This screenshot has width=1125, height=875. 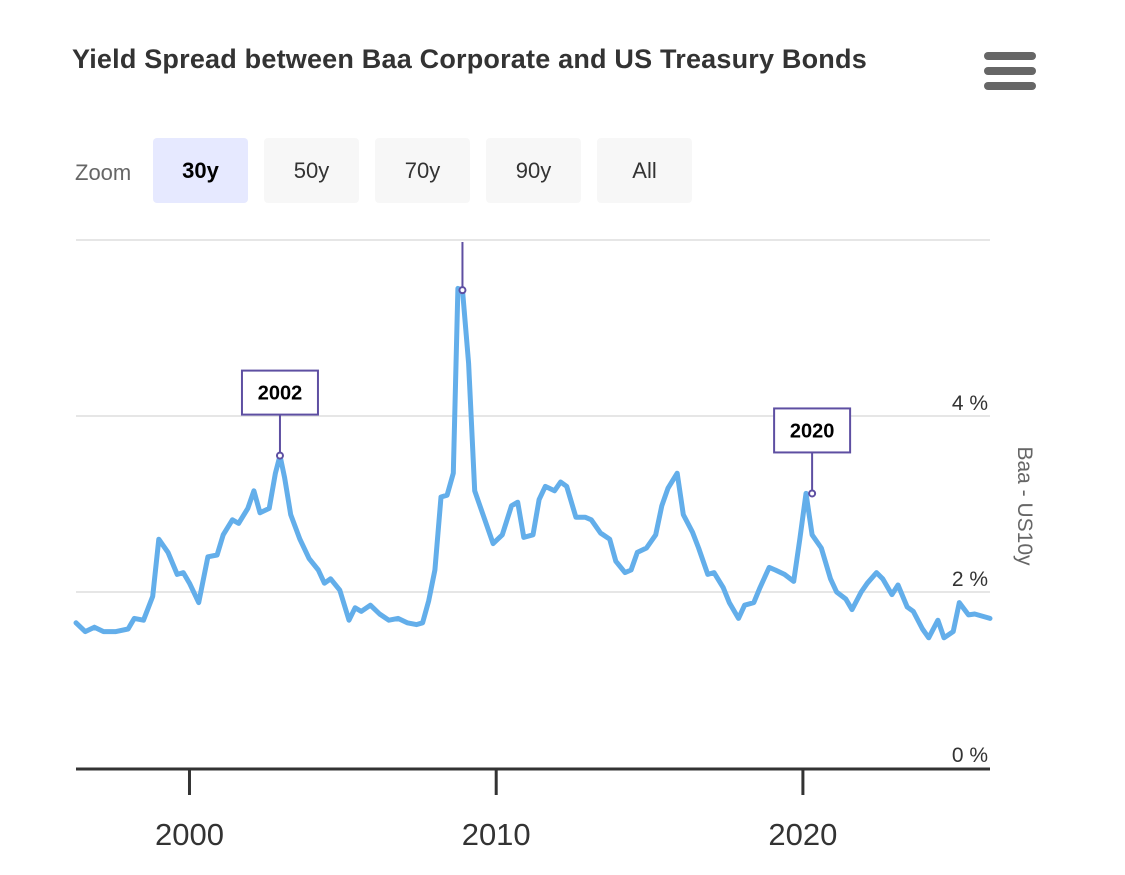 I want to click on annotation-label: 2020, so click(x=812, y=431).